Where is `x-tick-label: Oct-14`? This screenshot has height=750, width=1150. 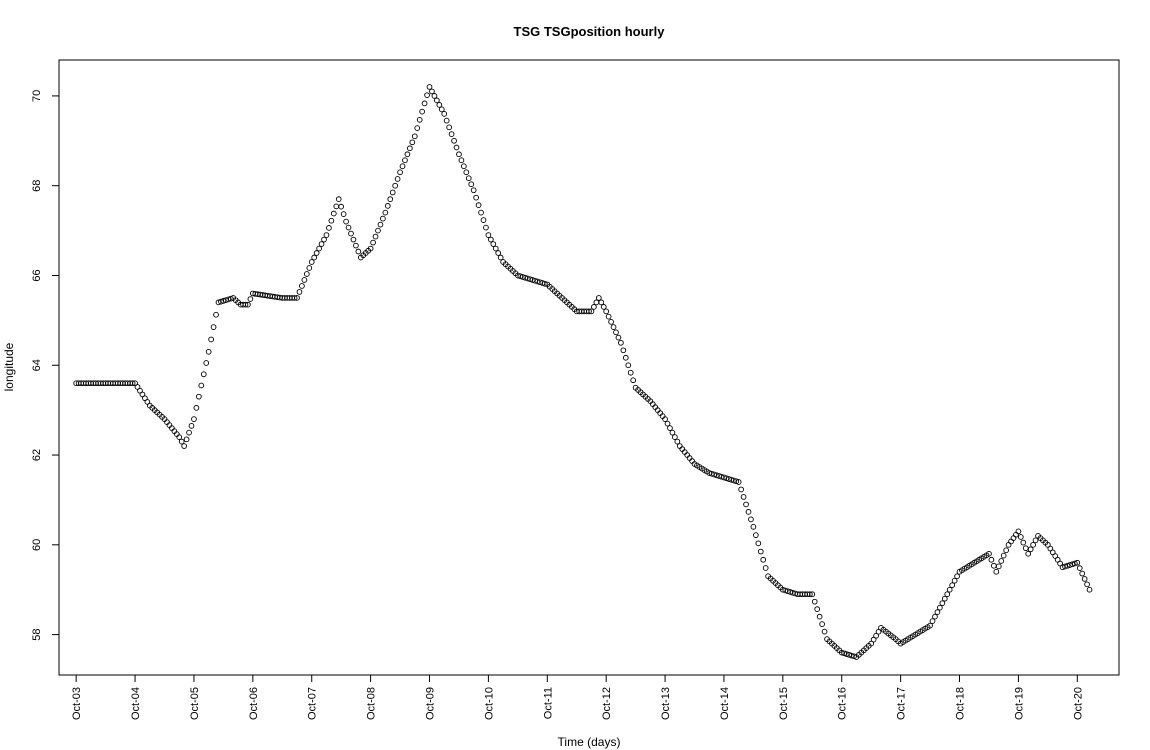 x-tick-label: Oct-14 is located at coordinates (725, 703).